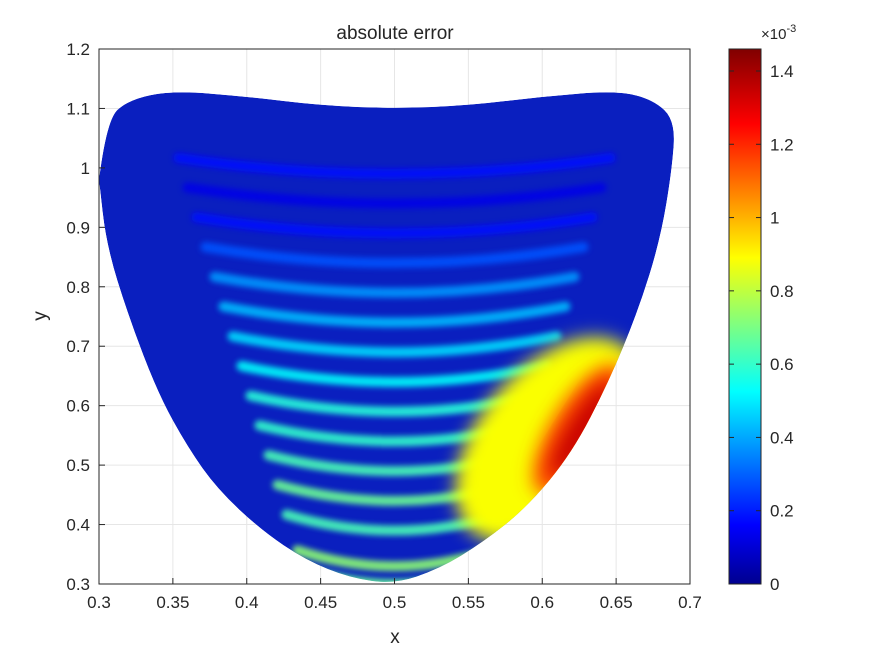 The height and width of the screenshot is (656, 875). I want to click on x-tick-label: 0.6, so click(542, 602).